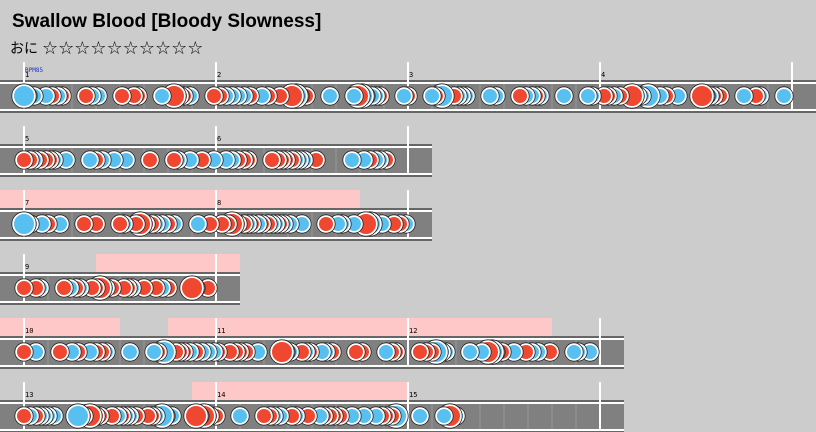 Image resolution: width=816 pixels, height=432 pixels. I want to click on song-title: Swallow Blood [Bloody Slowness], so click(166, 21).